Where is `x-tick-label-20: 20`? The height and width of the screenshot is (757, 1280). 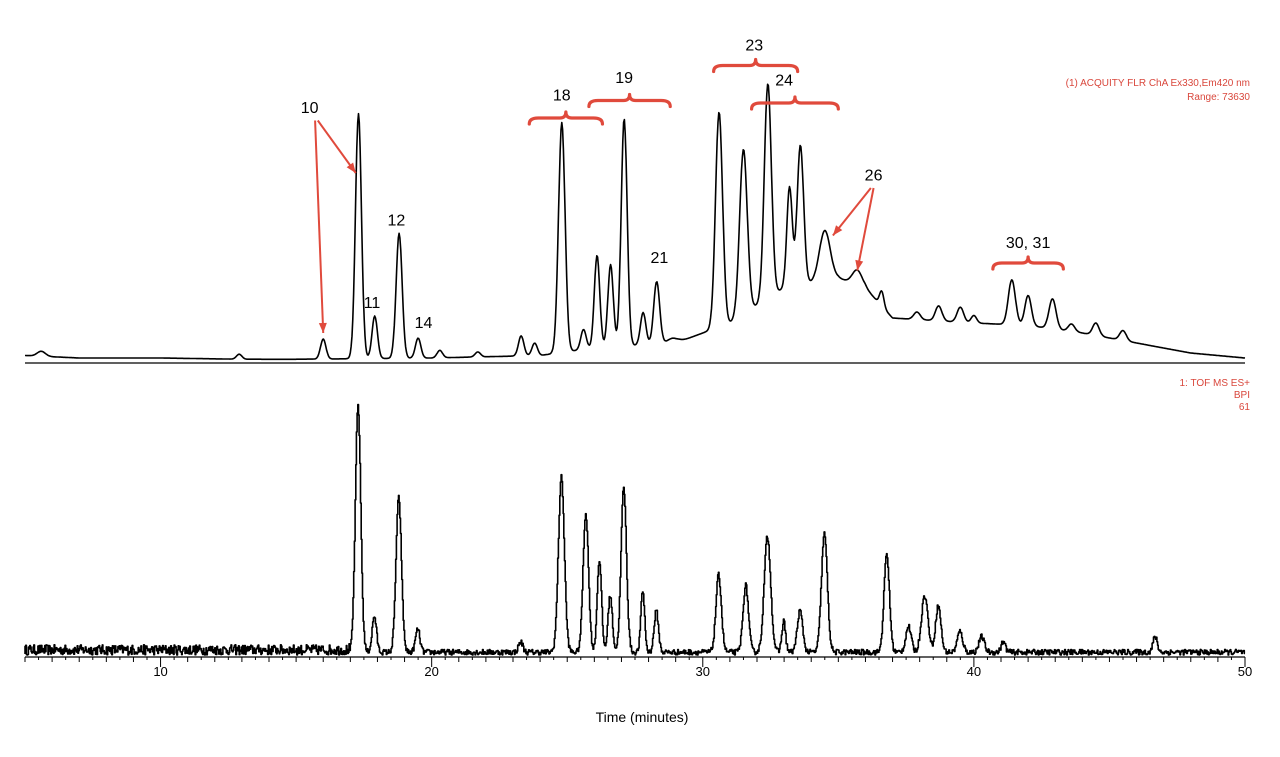 x-tick-label-20: 20 is located at coordinates (431, 671).